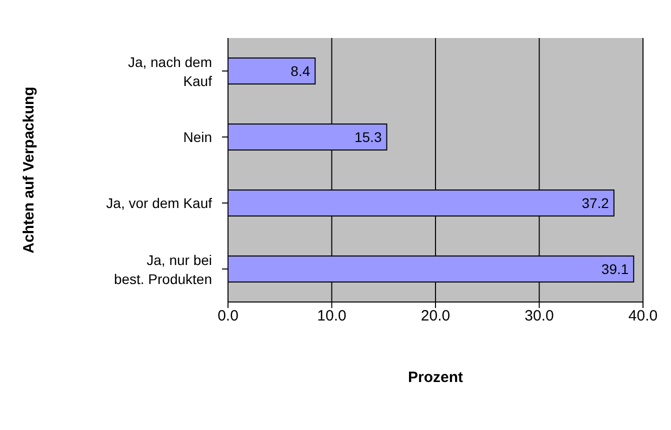 This screenshot has height=430, width=671. Describe the element at coordinates (615, 268) in the screenshot. I see `data-label: 39.1` at that location.